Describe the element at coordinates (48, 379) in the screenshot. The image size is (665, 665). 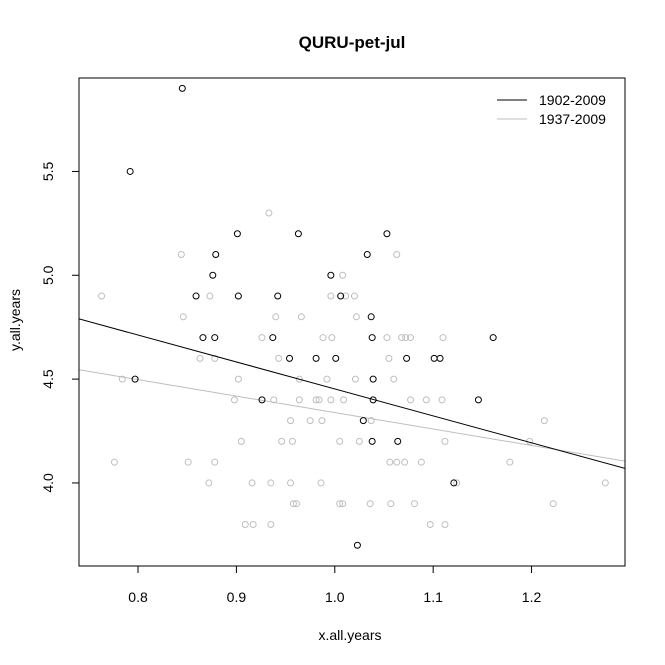
I see `y-tick-label: 4.5` at that location.